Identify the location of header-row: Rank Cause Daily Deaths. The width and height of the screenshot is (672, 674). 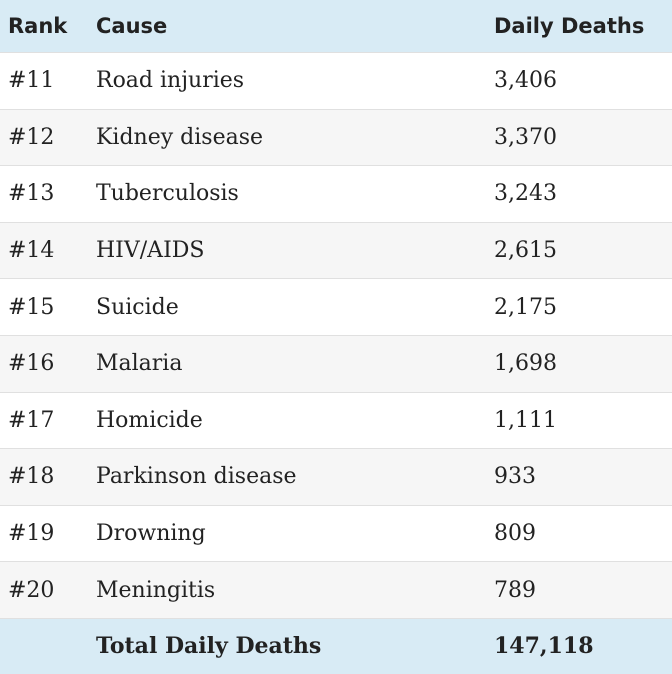
(336, 26).